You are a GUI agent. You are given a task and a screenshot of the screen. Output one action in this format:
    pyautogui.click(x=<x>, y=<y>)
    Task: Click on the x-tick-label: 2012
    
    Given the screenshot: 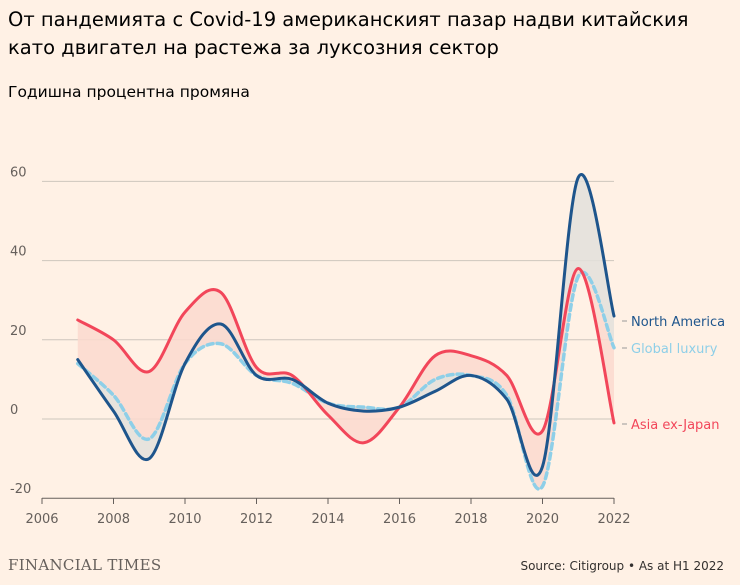 What is the action you would take?
    pyautogui.click(x=256, y=519)
    